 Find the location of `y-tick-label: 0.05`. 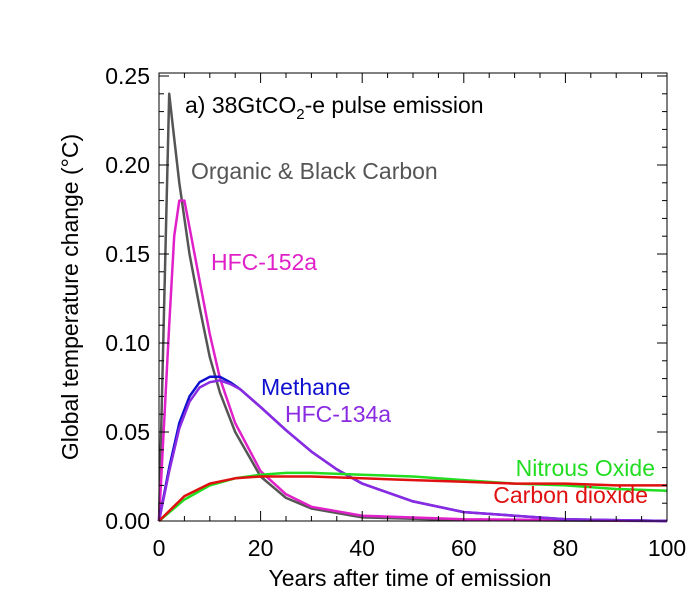

y-tick-label: 0.05 is located at coordinates (127, 432).